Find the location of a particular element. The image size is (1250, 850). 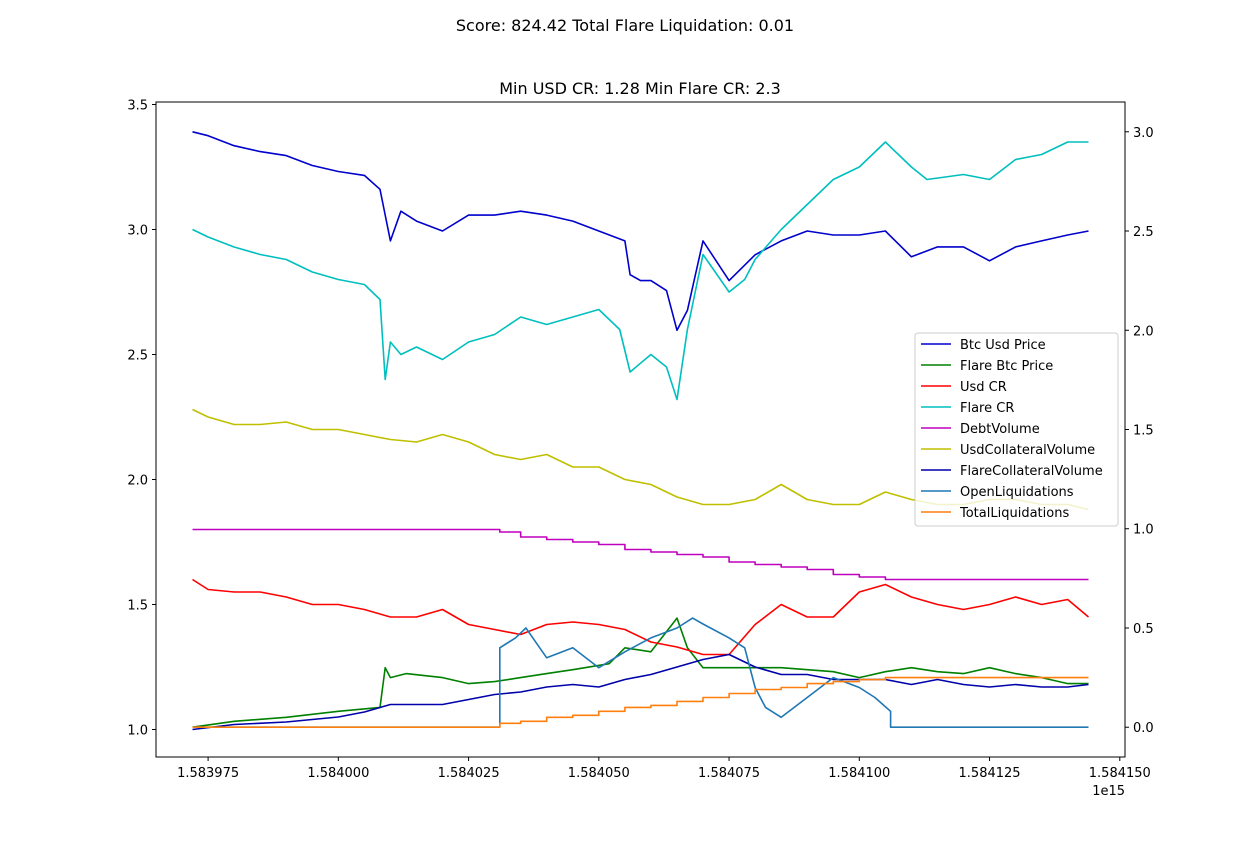

series-line-flare-btc-price is located at coordinates (640, 672).